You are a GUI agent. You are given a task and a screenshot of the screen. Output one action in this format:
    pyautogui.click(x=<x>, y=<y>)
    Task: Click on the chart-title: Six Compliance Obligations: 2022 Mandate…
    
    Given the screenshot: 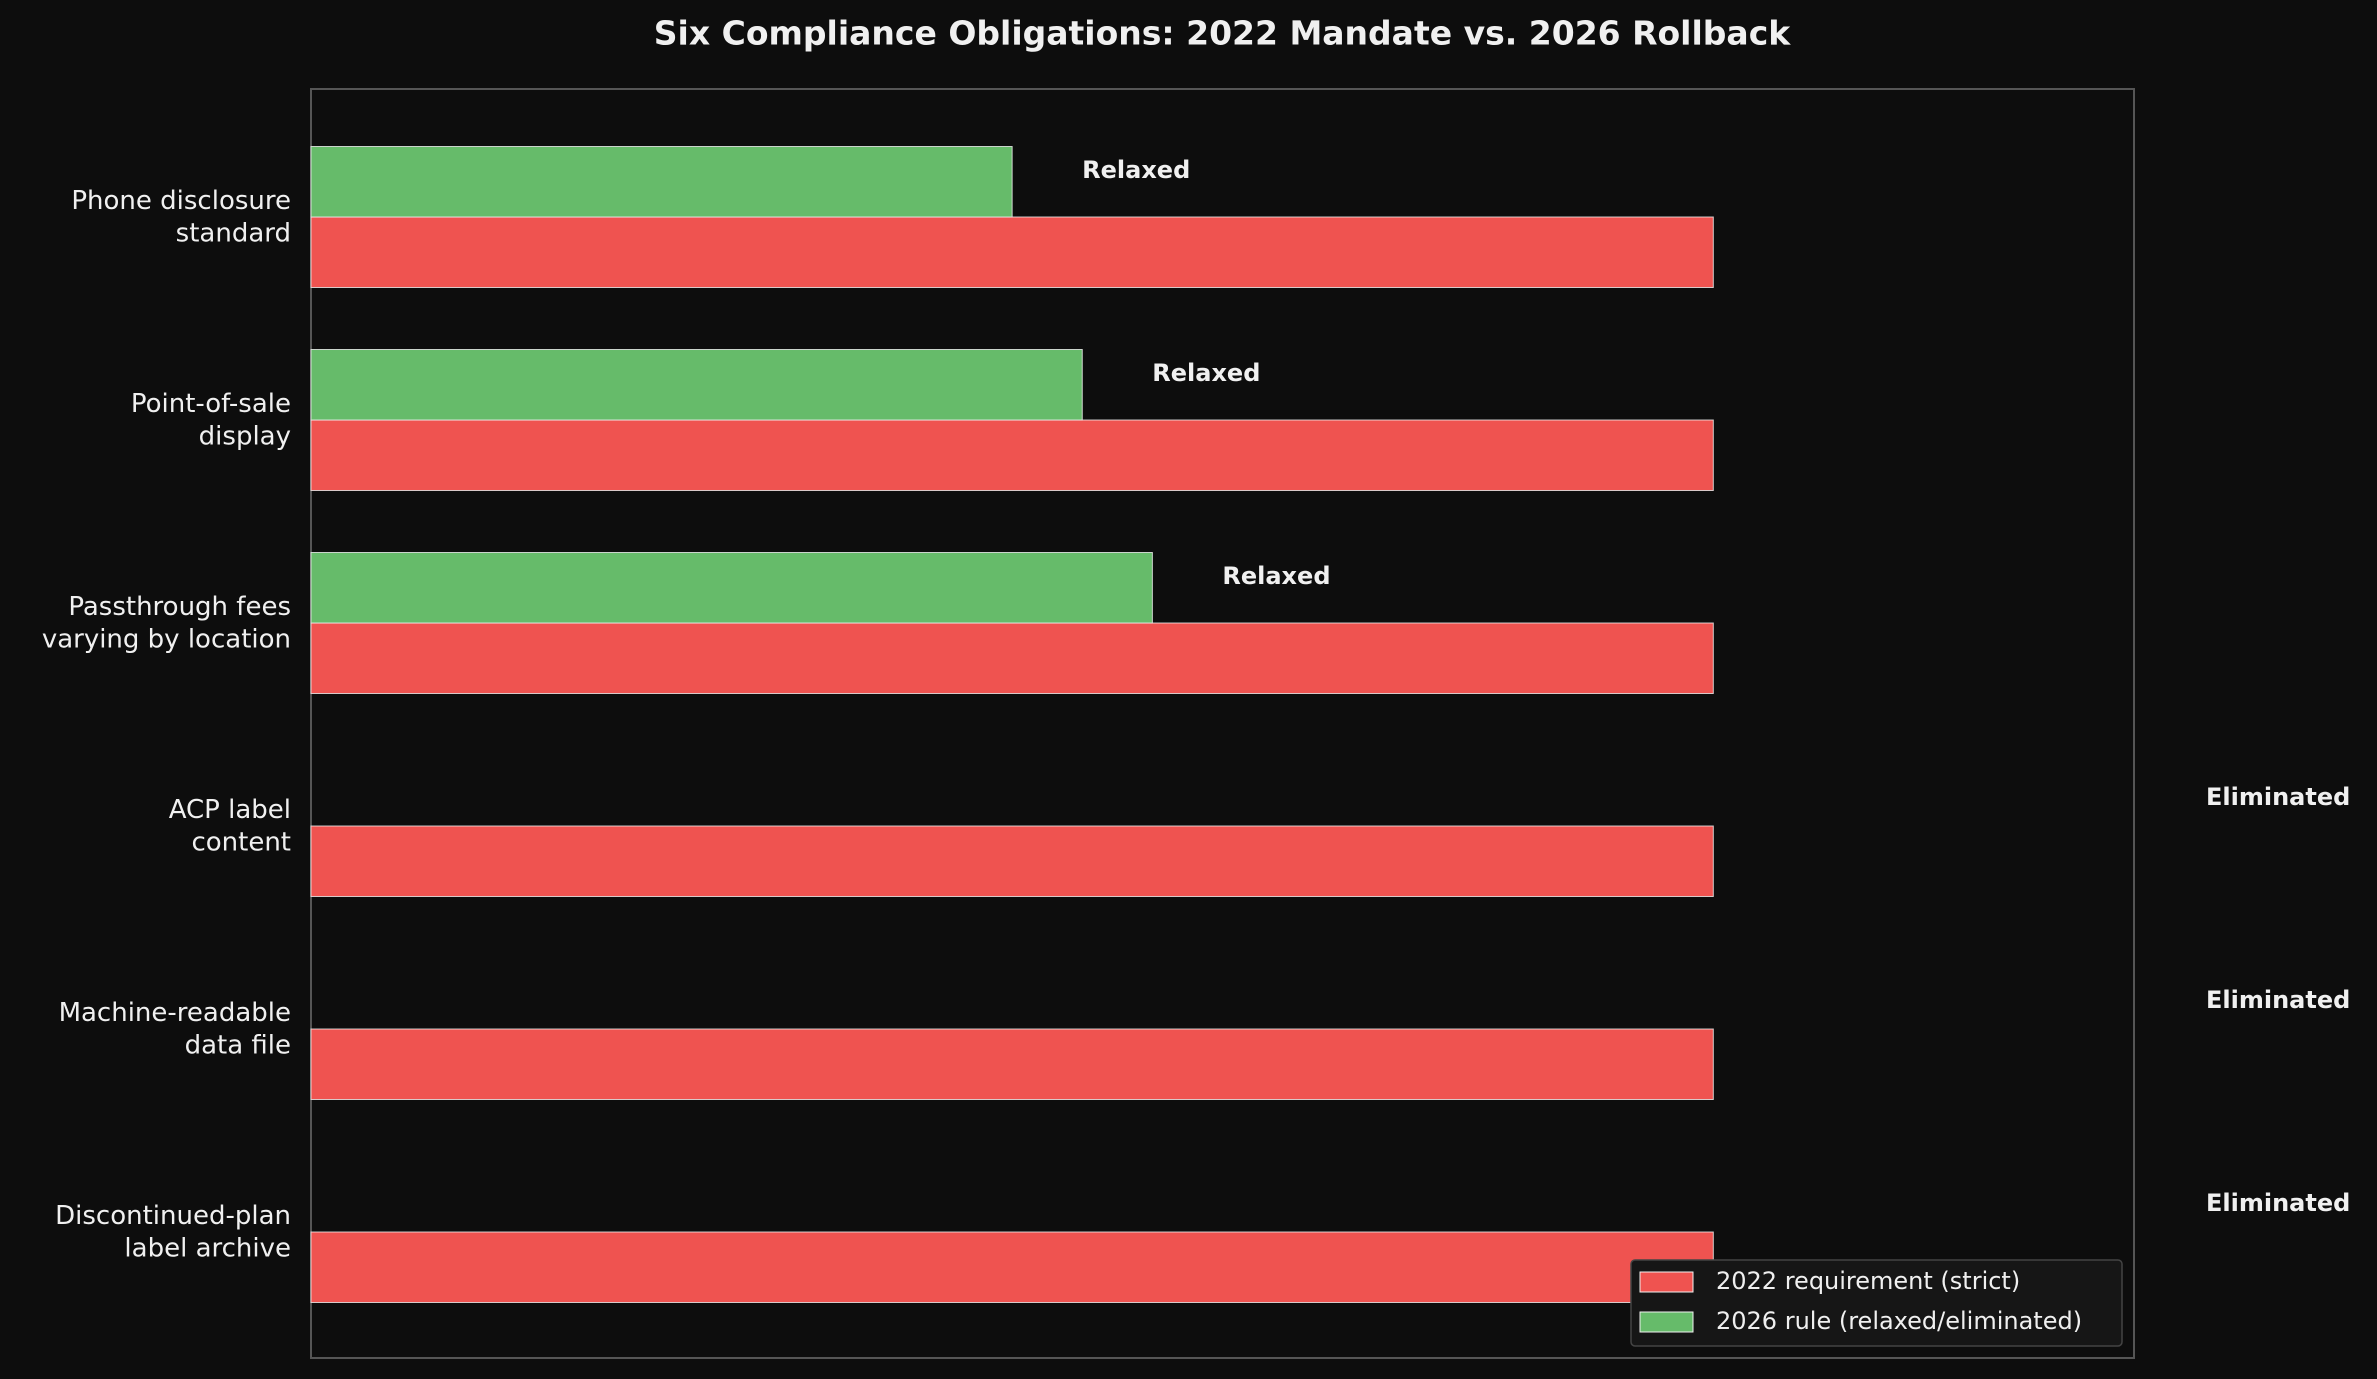 What is the action you would take?
    pyautogui.click(x=1222, y=33)
    